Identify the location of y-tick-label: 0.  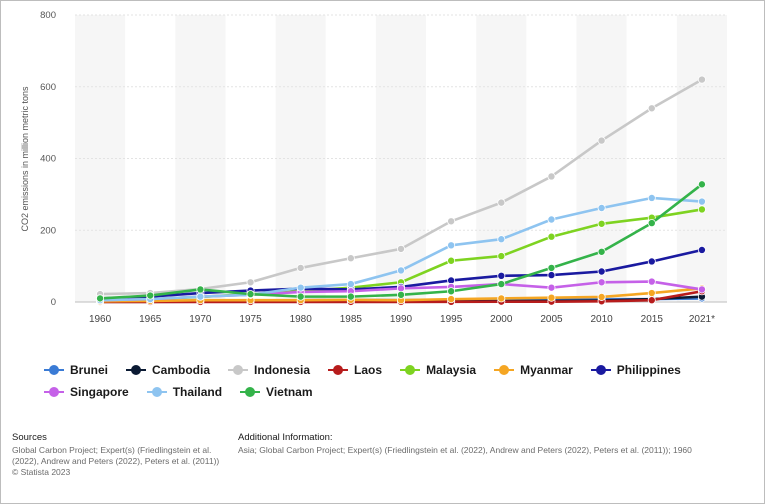
(53, 302).